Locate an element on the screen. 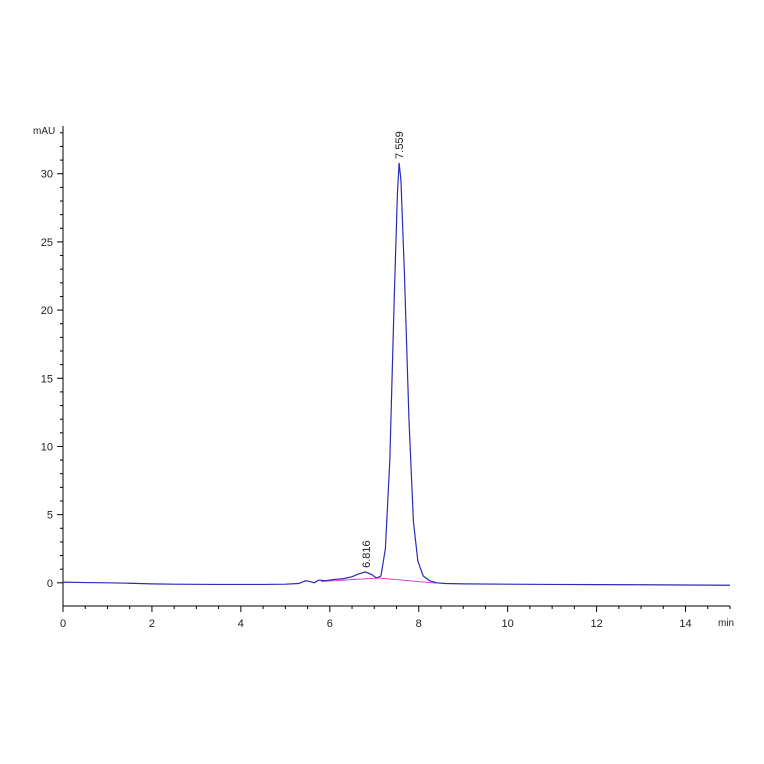 The height and width of the screenshot is (764, 764). x-tick-label: 4 is located at coordinates (241, 624).